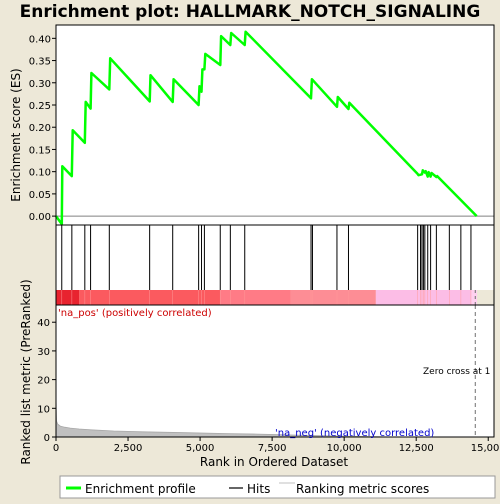 The width and height of the screenshot is (500, 504). I want to click on legend-label-hits: Hits, so click(258, 489).